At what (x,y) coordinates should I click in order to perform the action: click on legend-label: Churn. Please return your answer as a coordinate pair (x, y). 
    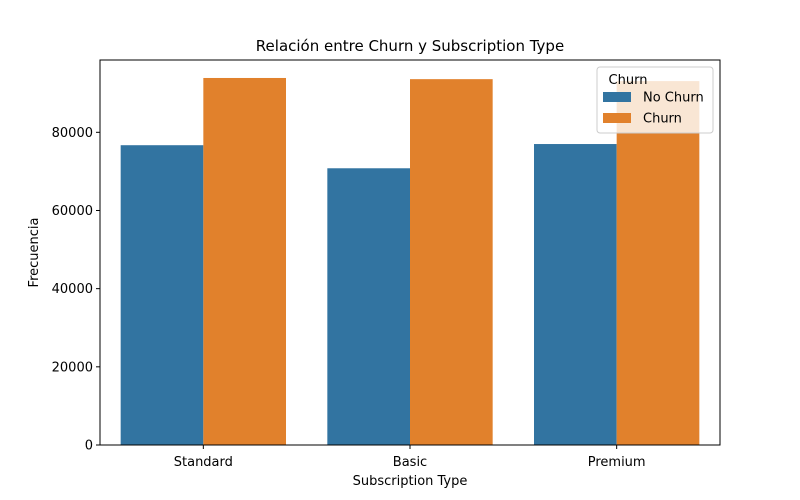
    Looking at the image, I should click on (662, 119).